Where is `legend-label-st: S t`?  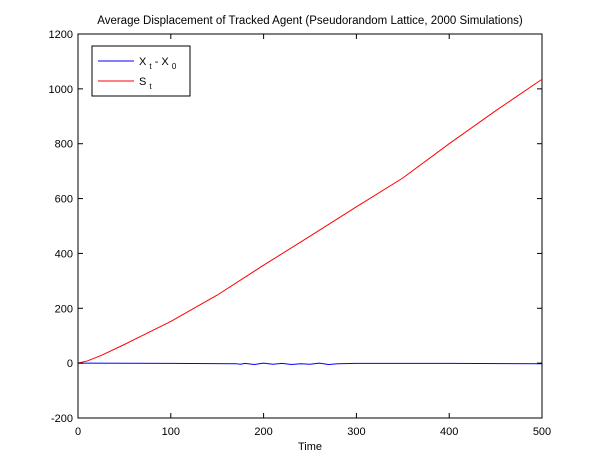 legend-label-st: S t is located at coordinates (145, 83).